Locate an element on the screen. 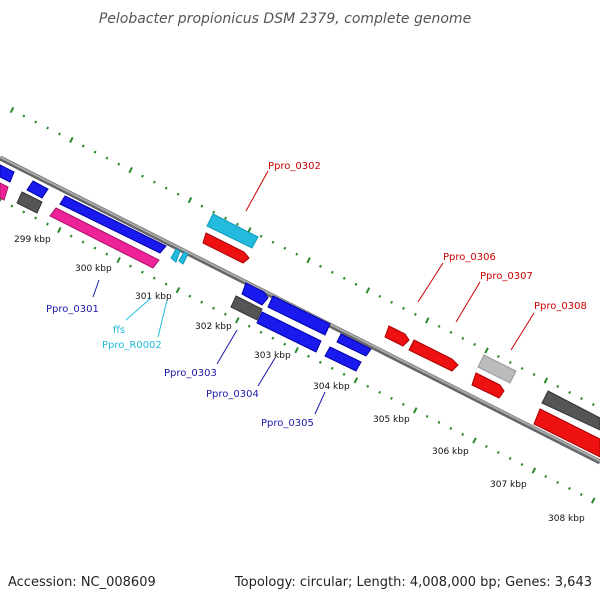 This screenshot has width=600, height=600. label-ppro-0306: Ppro_0306 is located at coordinates (469, 257).